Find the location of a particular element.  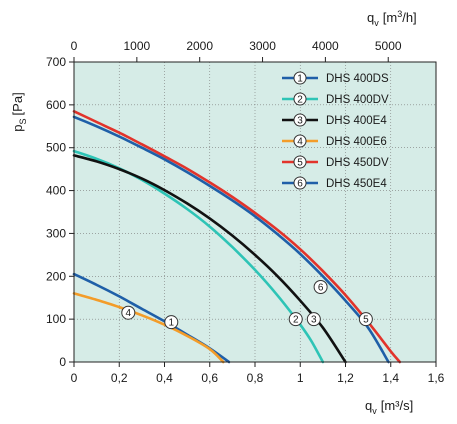

x-tick-label: 0,6 is located at coordinates (209, 378).